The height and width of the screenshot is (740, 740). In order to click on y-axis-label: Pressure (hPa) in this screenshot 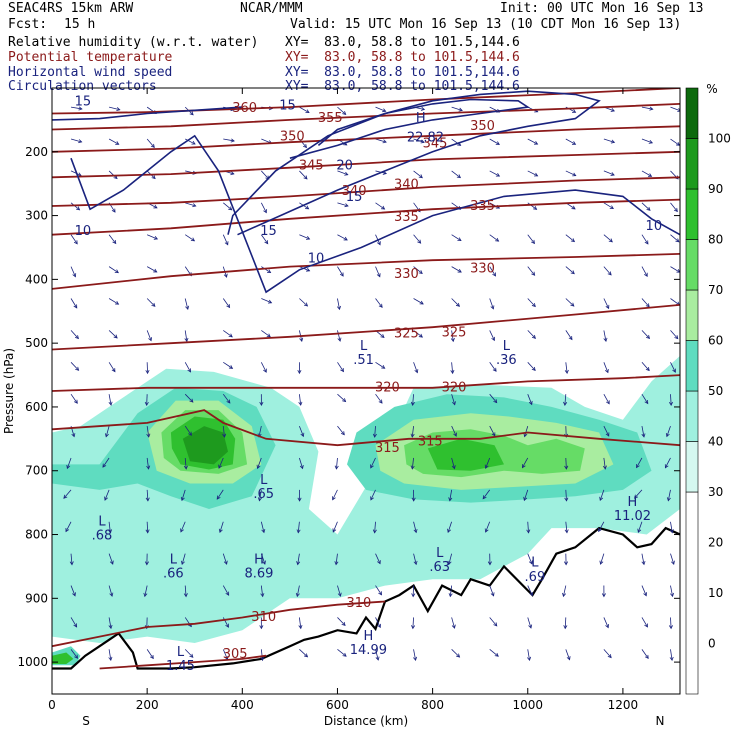, I will do `click(9, 391)`.